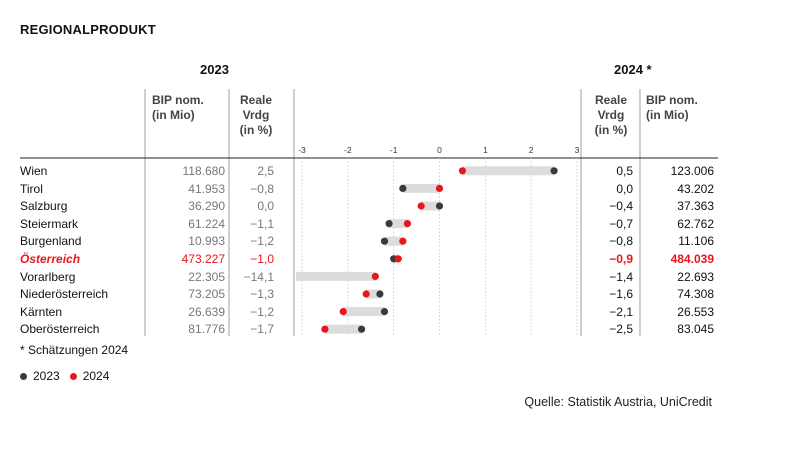 The image size is (800, 451). I want to click on bip-2024-cell: 83.045, so click(695, 329).